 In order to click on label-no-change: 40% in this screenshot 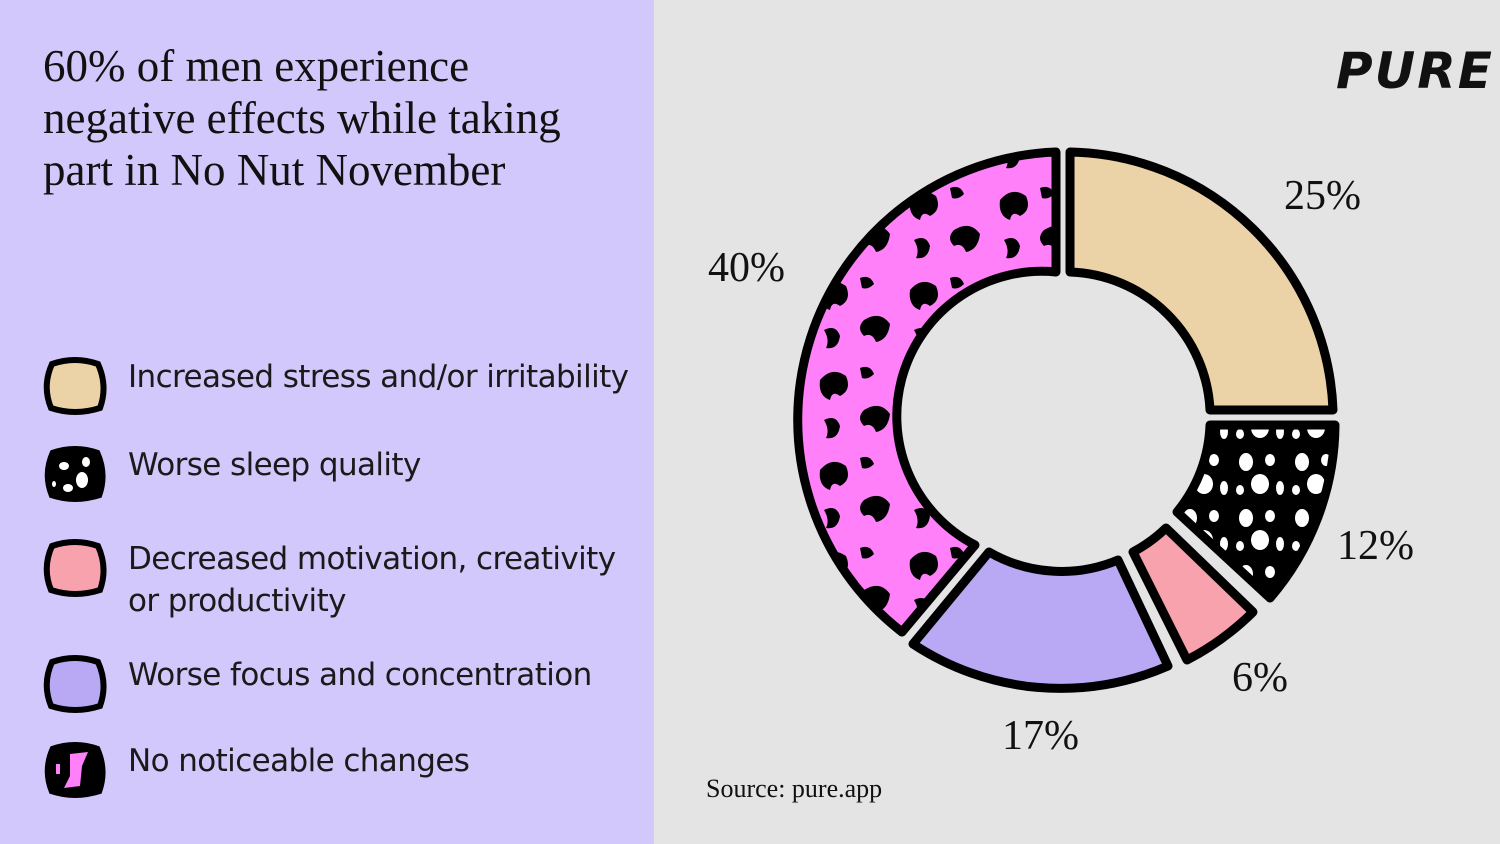, I will do `click(746, 268)`.